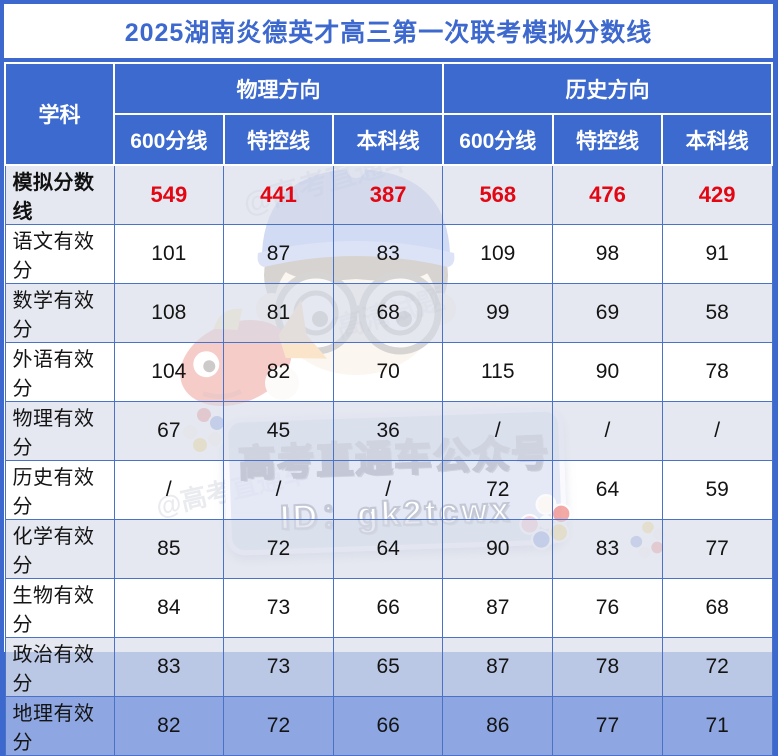 The width and height of the screenshot is (778, 756). I want to click on score-cell: 387, so click(388, 194).